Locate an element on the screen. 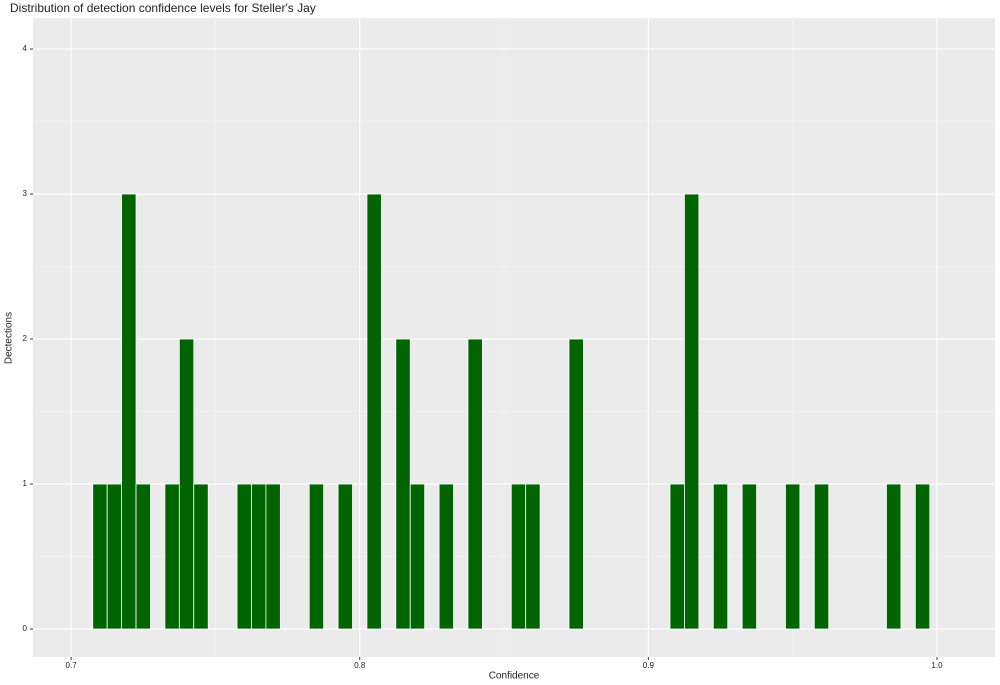 The height and width of the screenshot is (685, 1000). x-tick-label: 0.9 is located at coordinates (649, 665).